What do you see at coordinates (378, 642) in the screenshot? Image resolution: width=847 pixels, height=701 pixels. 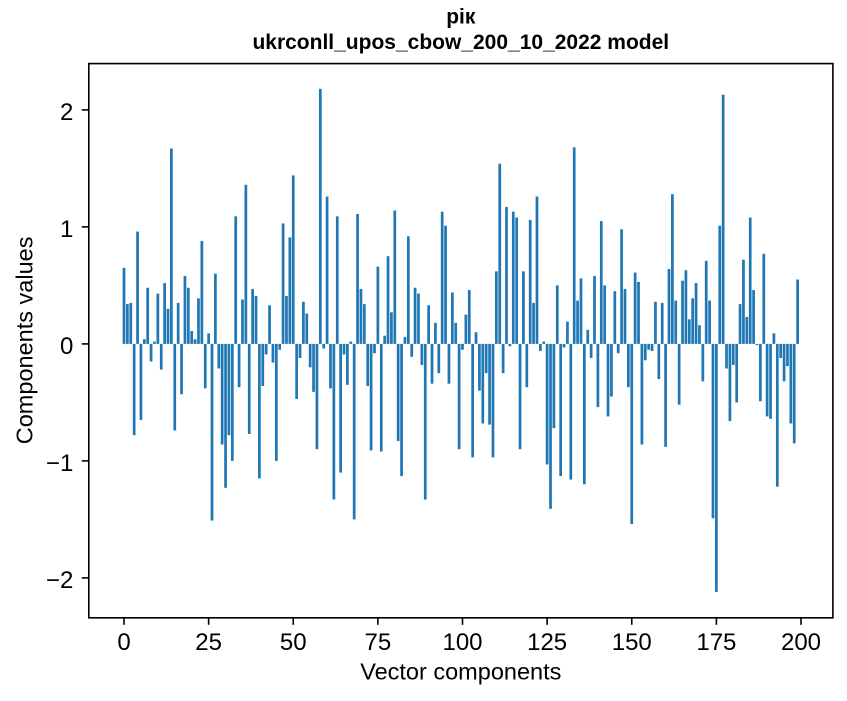 I see `svg-text: 75` at bounding box center [378, 642].